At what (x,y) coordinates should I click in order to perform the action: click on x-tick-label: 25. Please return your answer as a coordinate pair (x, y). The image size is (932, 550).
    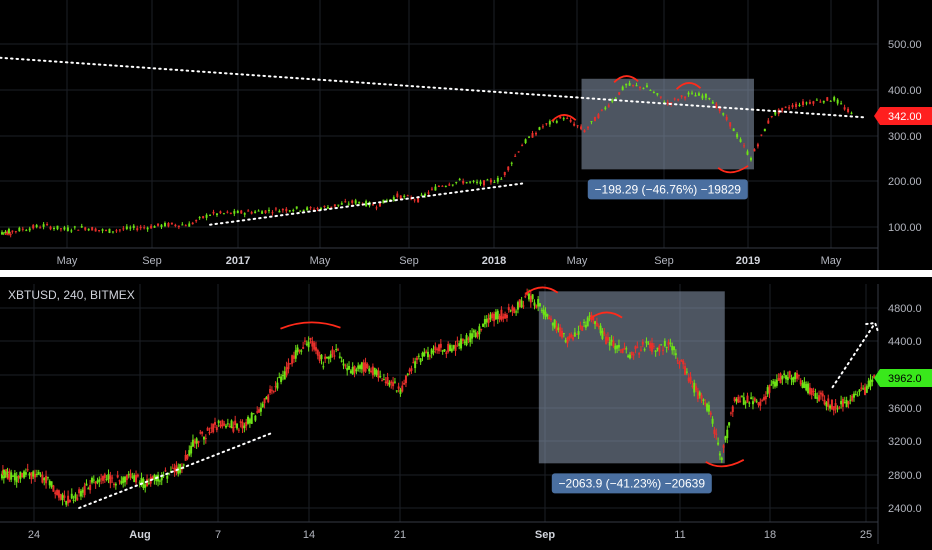
    Looking at the image, I should click on (866, 535).